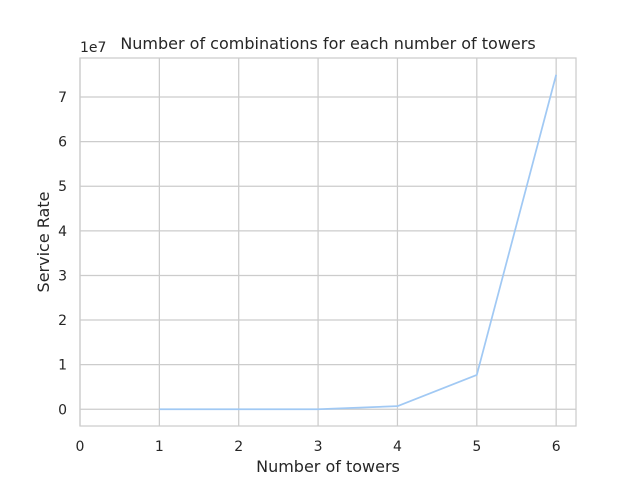  What do you see at coordinates (43, 242) in the screenshot?
I see `y-axis-label: Service Rate` at bounding box center [43, 242].